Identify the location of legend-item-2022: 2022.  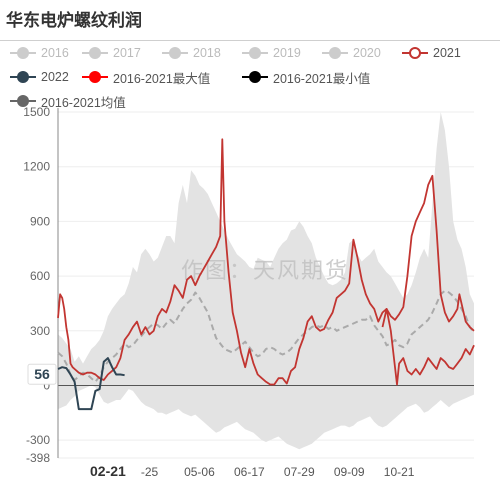
(39, 77).